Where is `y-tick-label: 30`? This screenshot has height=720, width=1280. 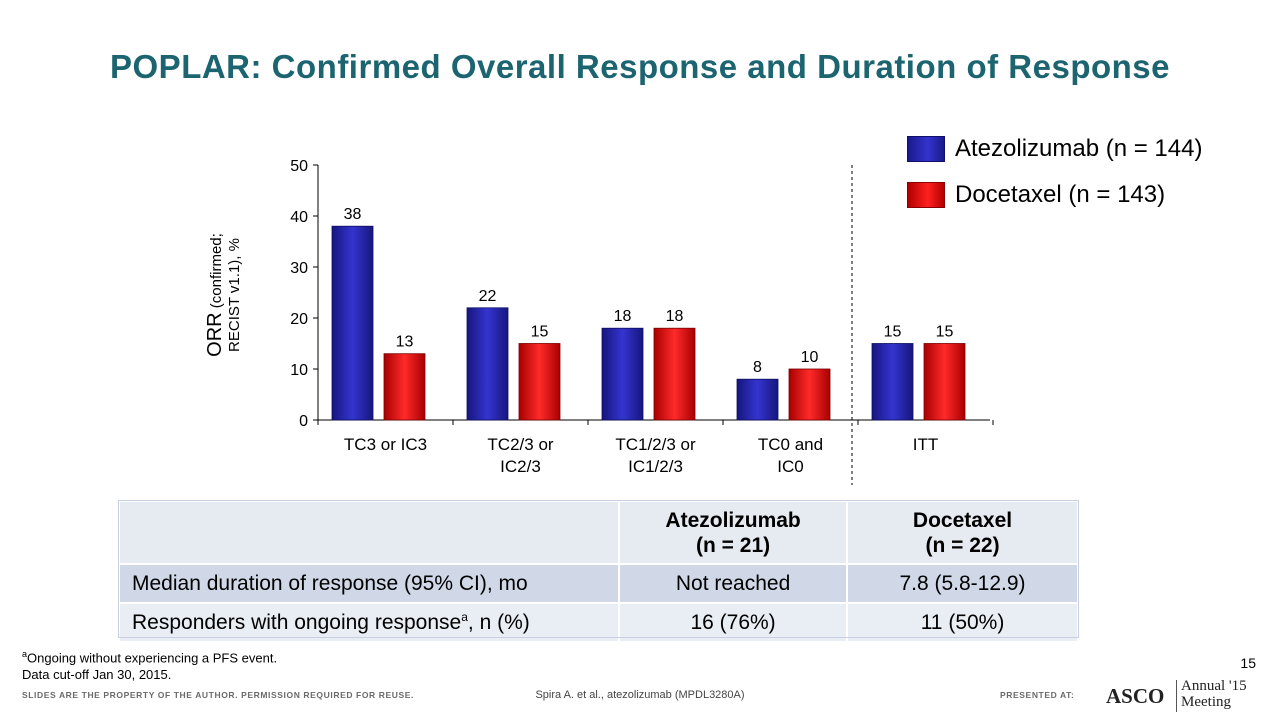
y-tick-label: 30 is located at coordinates (299, 268).